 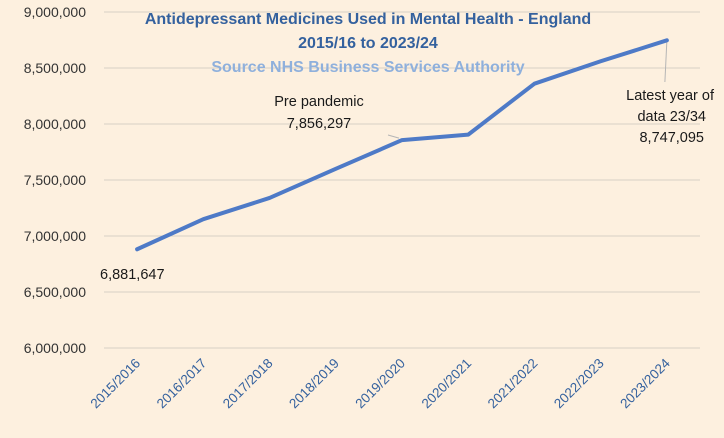 I want to click on x-tick-label: 2015/2016, so click(x=115, y=384).